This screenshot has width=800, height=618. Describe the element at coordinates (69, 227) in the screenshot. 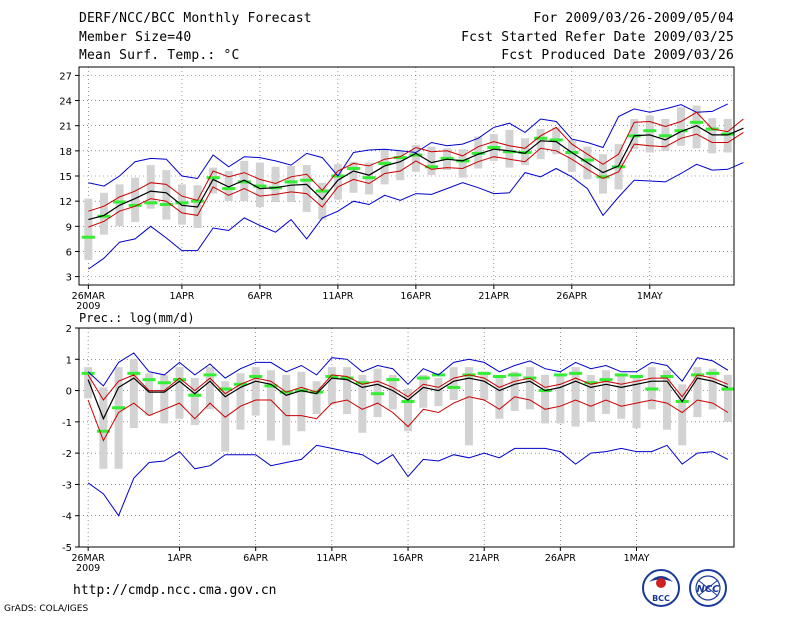

I see `chart0-ytick-label-9: 9` at that location.